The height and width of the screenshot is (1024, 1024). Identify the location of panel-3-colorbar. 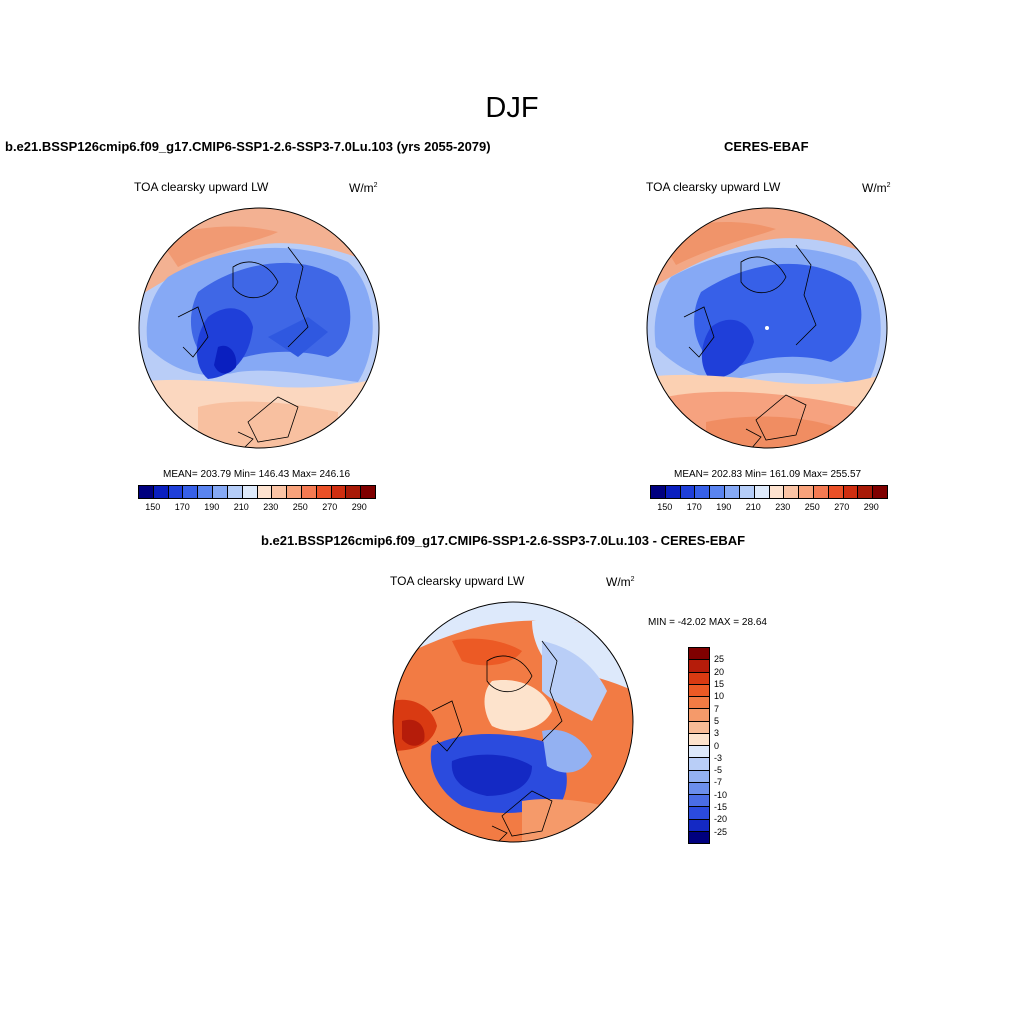
(699, 745).